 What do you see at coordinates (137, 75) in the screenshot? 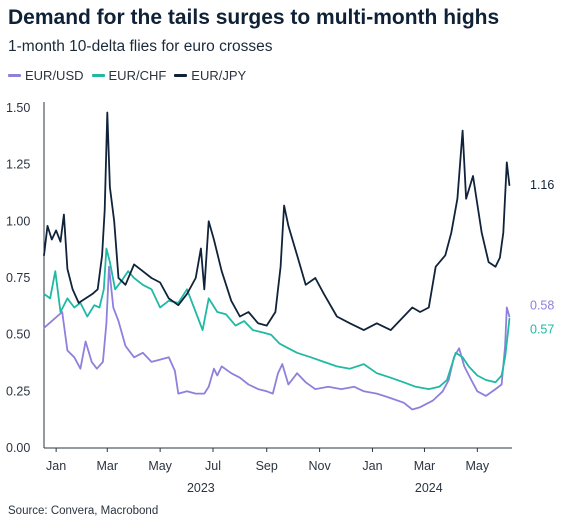
I see `legend-label-eurchf: EUR/CHF` at bounding box center [137, 75].